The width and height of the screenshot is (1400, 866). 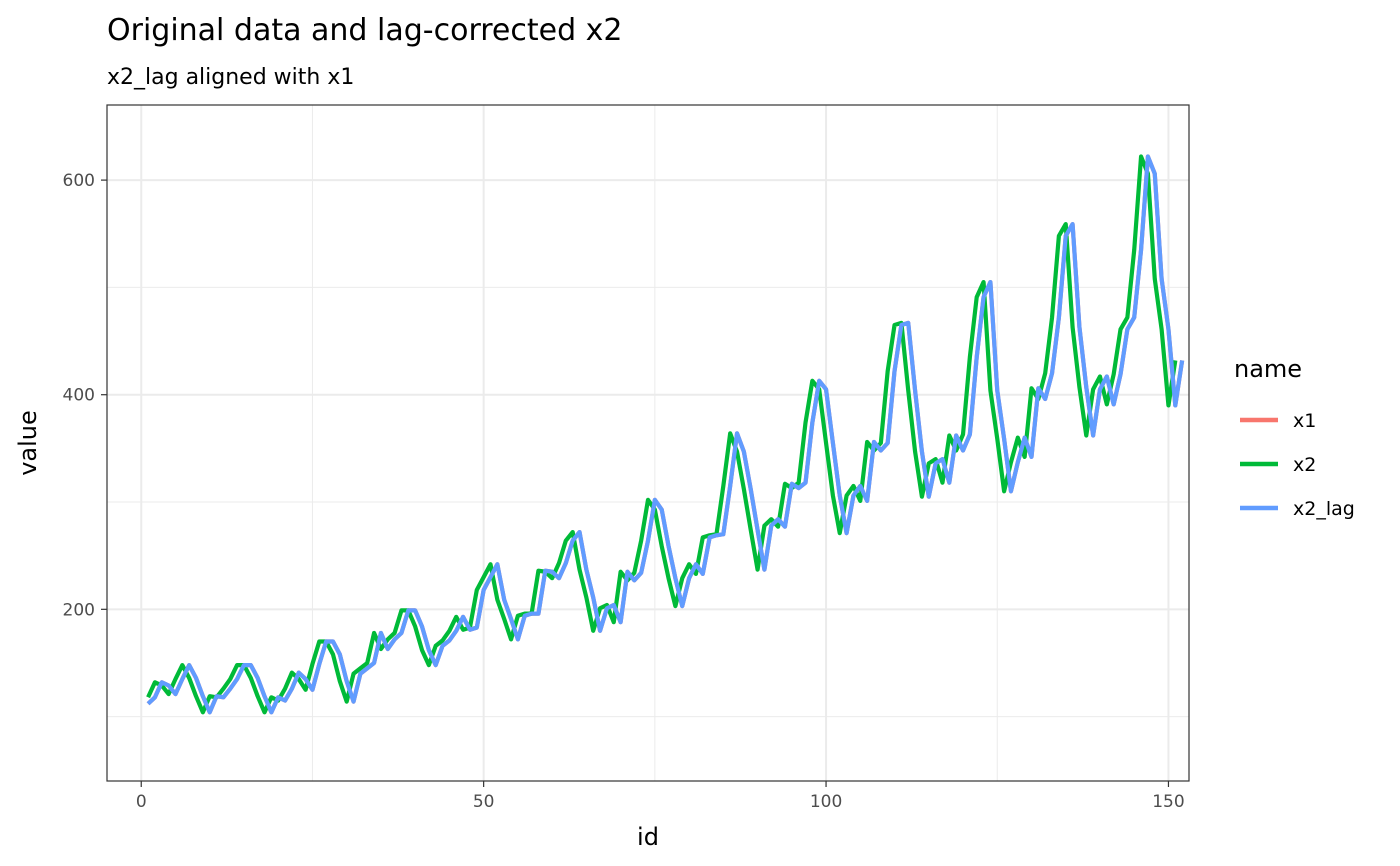 I want to click on x-tick-label: 150, so click(x=1168, y=802).